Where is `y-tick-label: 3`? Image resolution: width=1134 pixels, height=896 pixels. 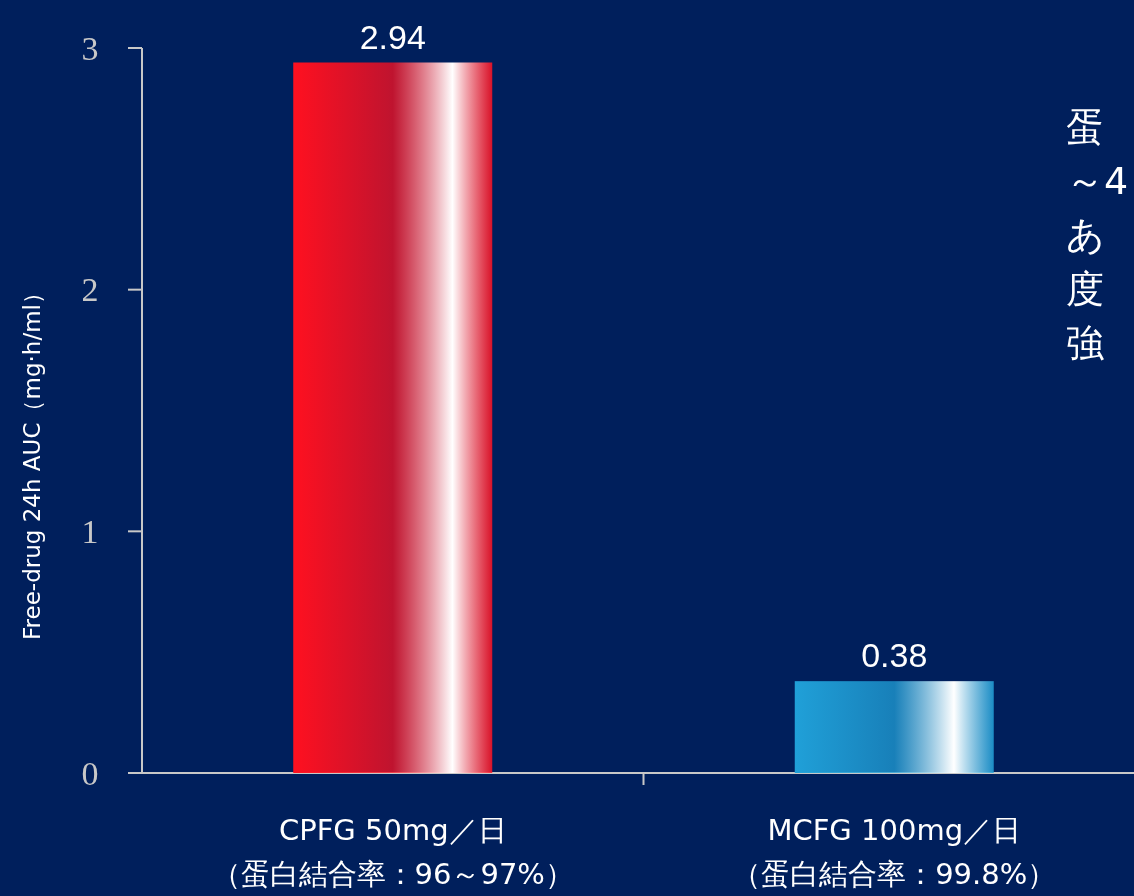 y-tick-label: 3 is located at coordinates (90, 48).